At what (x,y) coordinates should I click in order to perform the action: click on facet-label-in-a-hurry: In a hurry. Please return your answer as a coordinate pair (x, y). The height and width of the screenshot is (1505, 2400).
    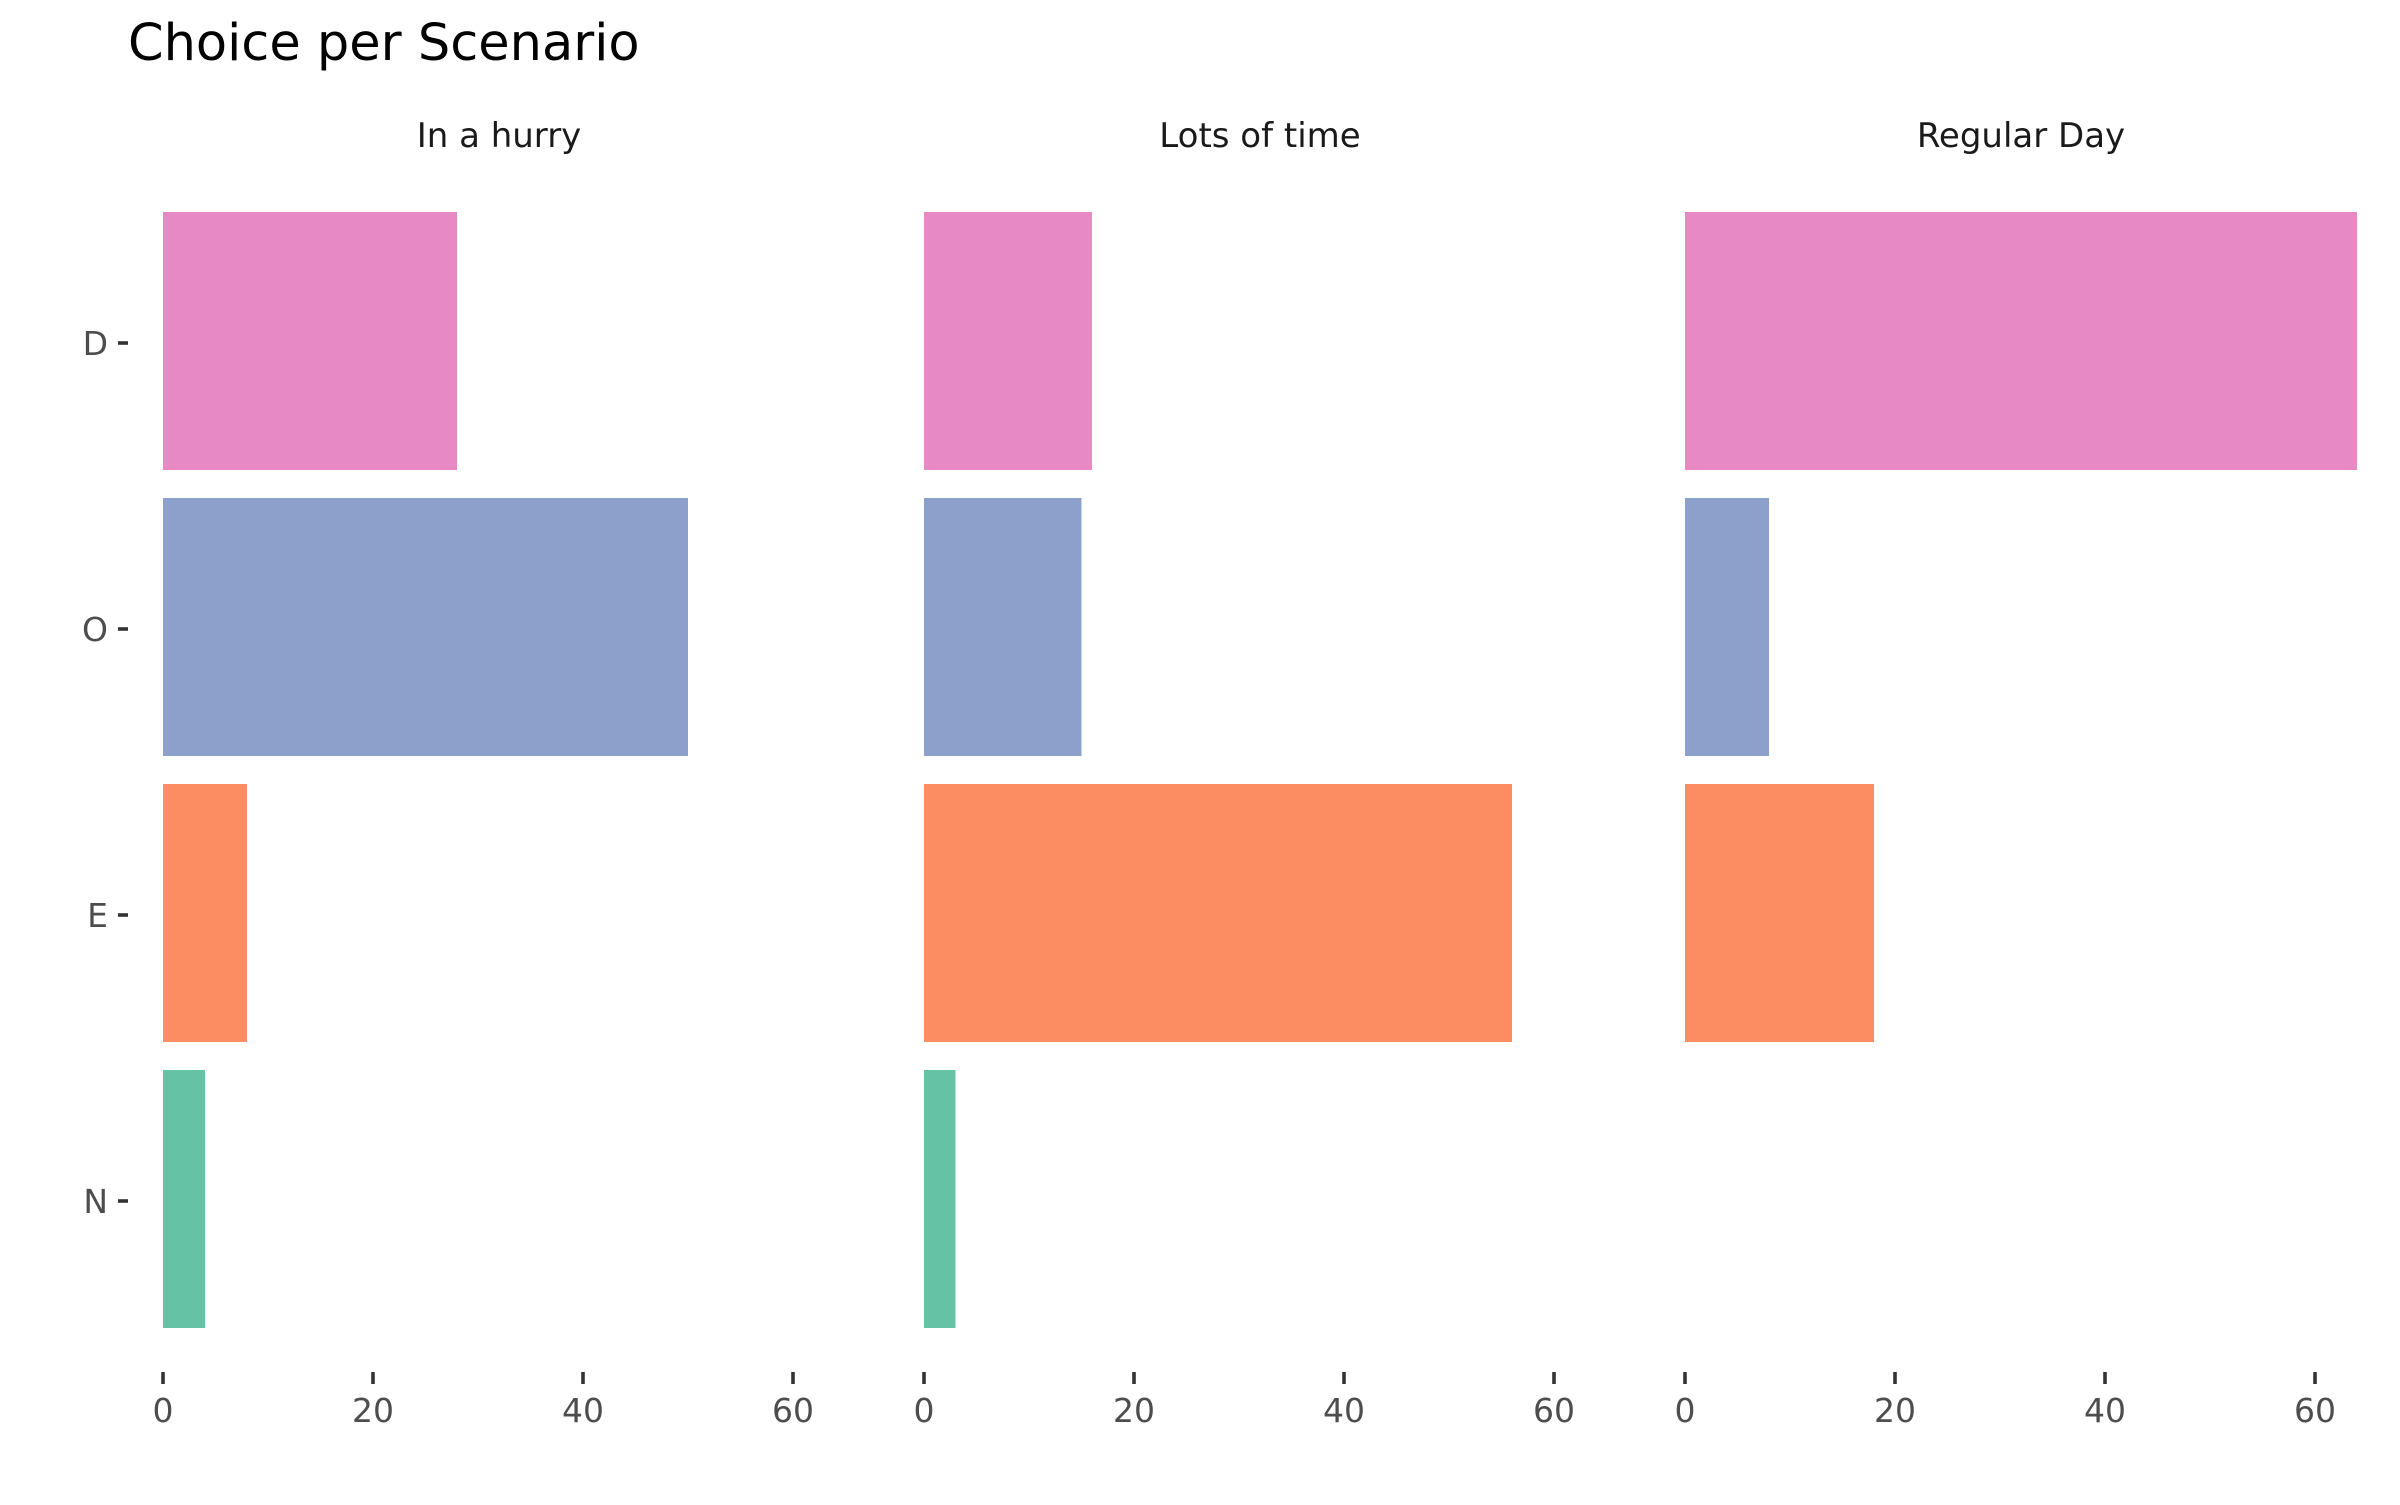
    Looking at the image, I should click on (499, 136).